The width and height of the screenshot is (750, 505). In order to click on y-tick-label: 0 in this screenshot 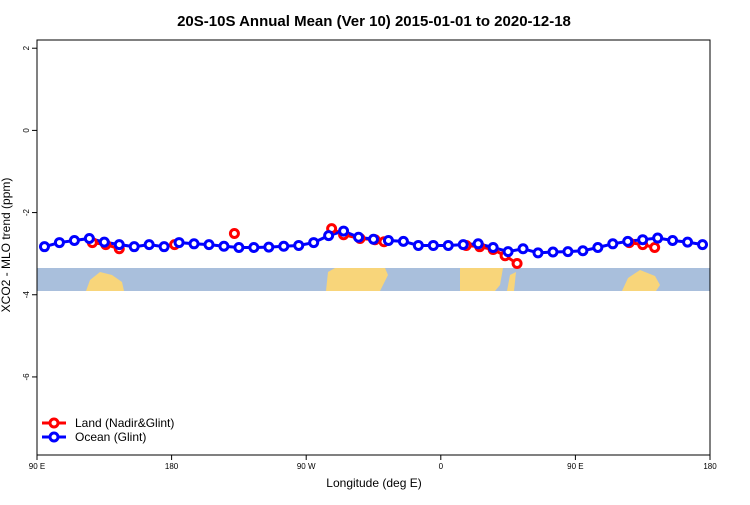, I will do `click(26, 130)`.